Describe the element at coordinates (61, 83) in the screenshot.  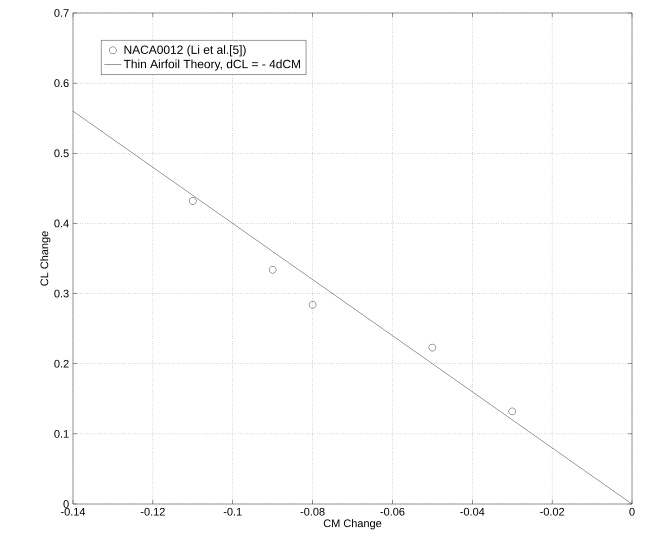
I see `y-tick-label: 0.6` at that location.